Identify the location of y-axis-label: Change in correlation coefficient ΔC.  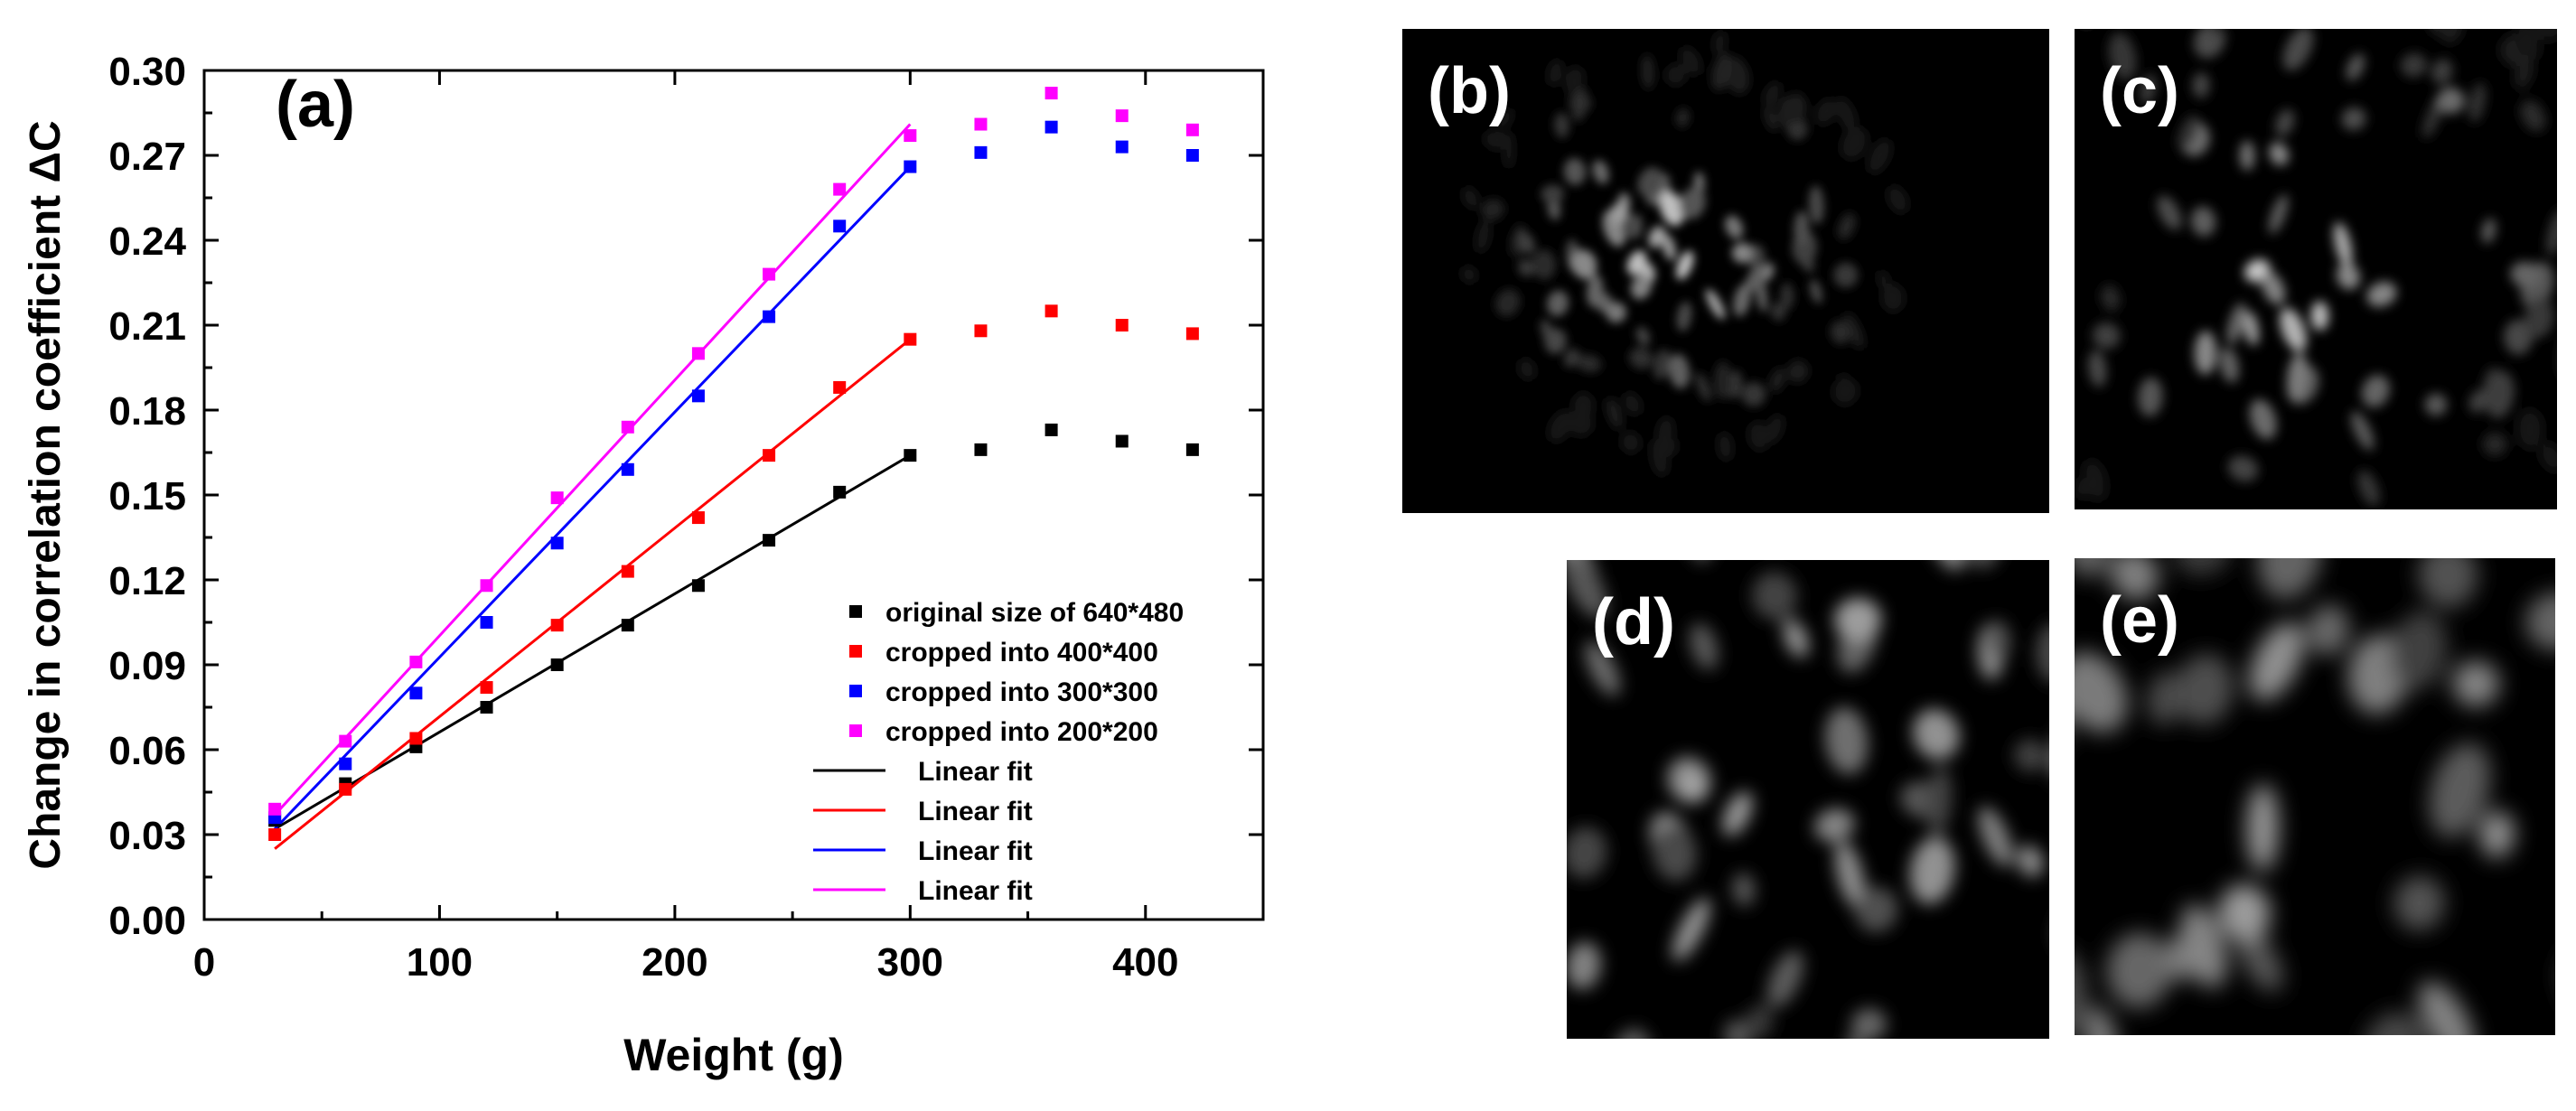
(46, 494).